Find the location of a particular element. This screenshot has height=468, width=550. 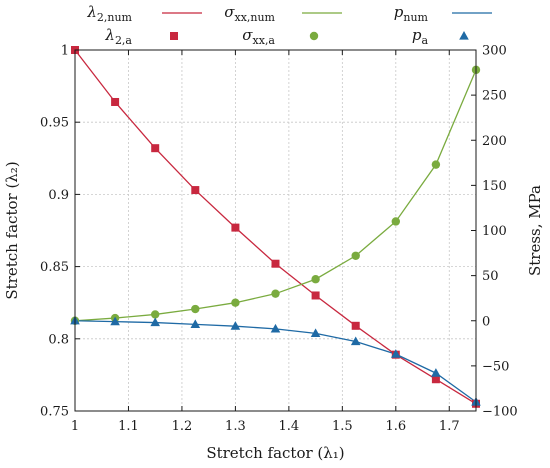

x-tick-label: 1.7 is located at coordinates (449, 426).